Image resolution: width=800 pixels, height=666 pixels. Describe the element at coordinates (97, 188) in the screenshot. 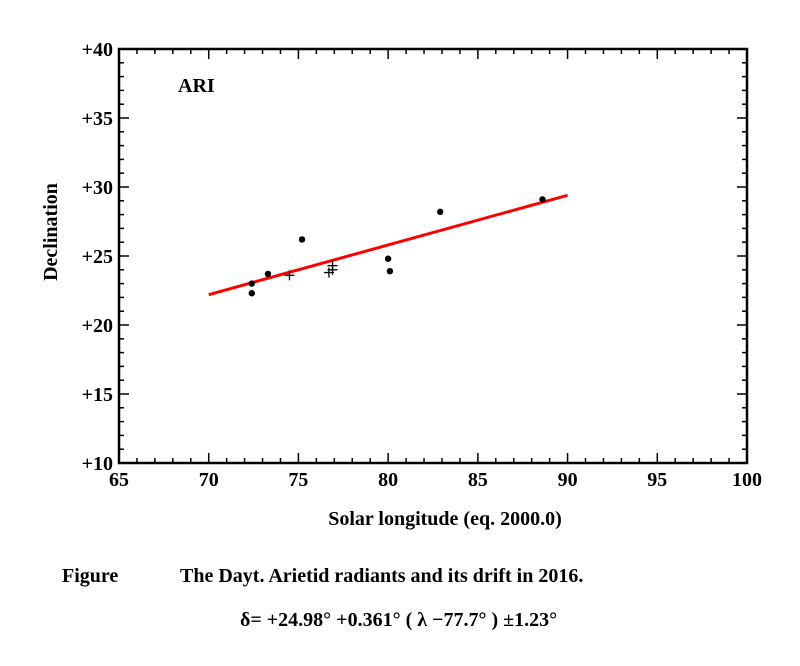

I see `y-tick-label: +30` at that location.